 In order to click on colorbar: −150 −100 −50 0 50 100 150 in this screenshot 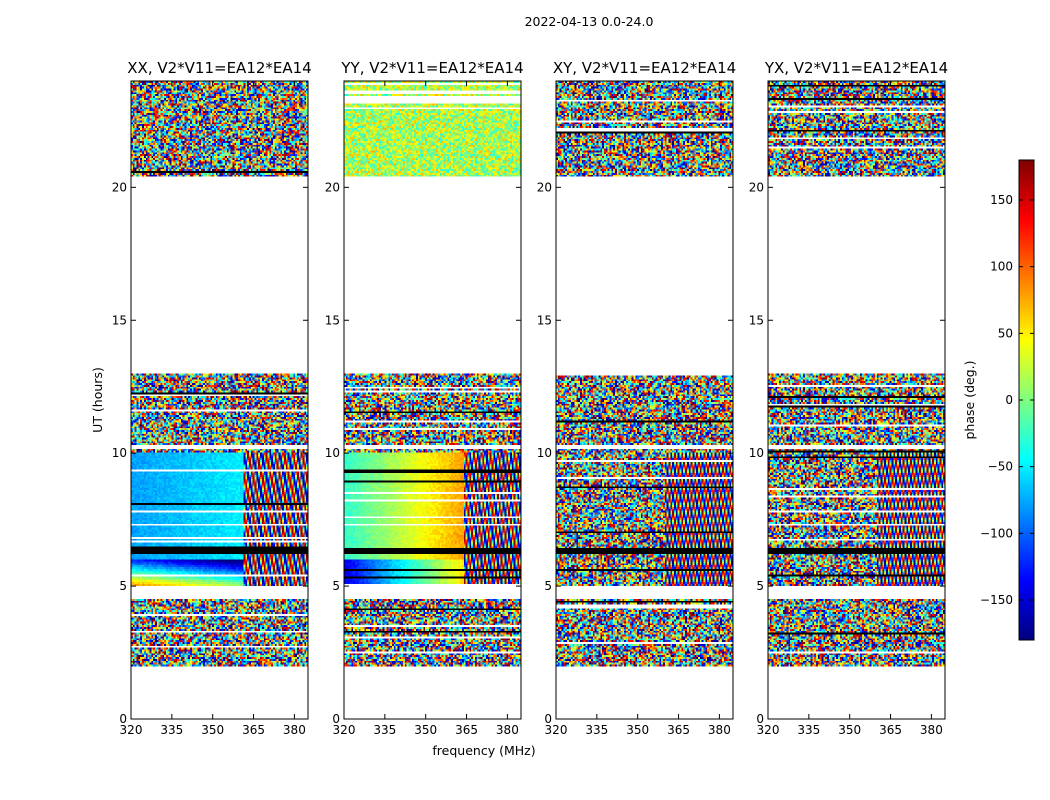, I will do `click(1007, 400)`.